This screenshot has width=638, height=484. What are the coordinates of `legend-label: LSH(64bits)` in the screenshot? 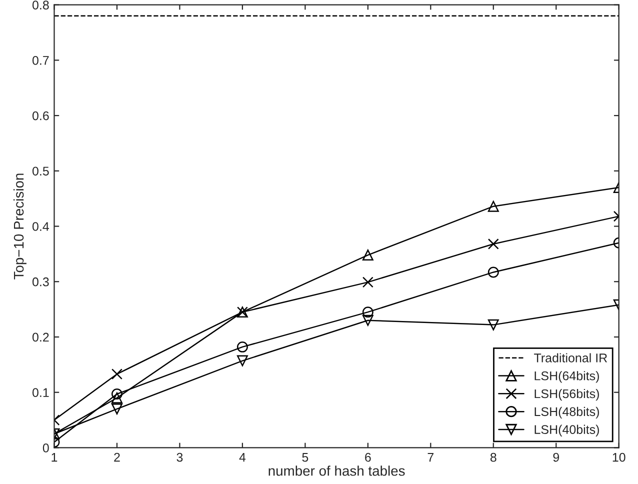 It's located at (566, 377).